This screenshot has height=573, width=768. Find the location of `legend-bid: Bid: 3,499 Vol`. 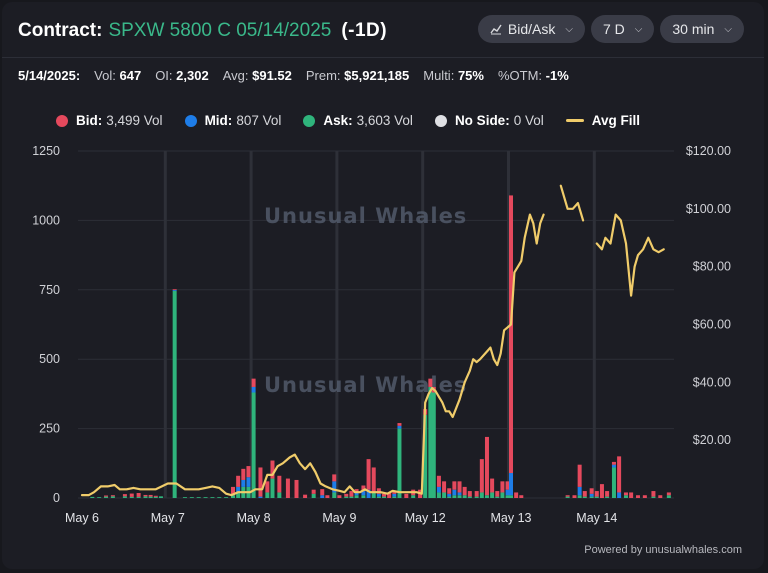

legend-bid: Bid: 3,499 Vol is located at coordinates (109, 120).